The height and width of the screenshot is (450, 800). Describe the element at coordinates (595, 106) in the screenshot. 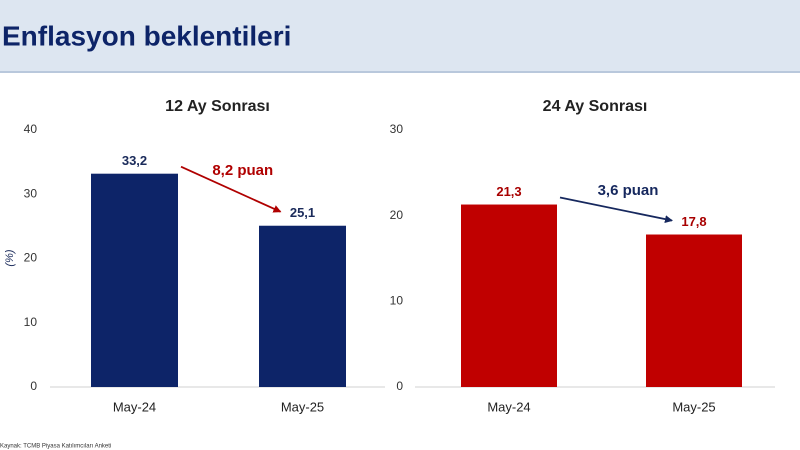

I see `chart-title: 24 Ay Sonrası` at that location.